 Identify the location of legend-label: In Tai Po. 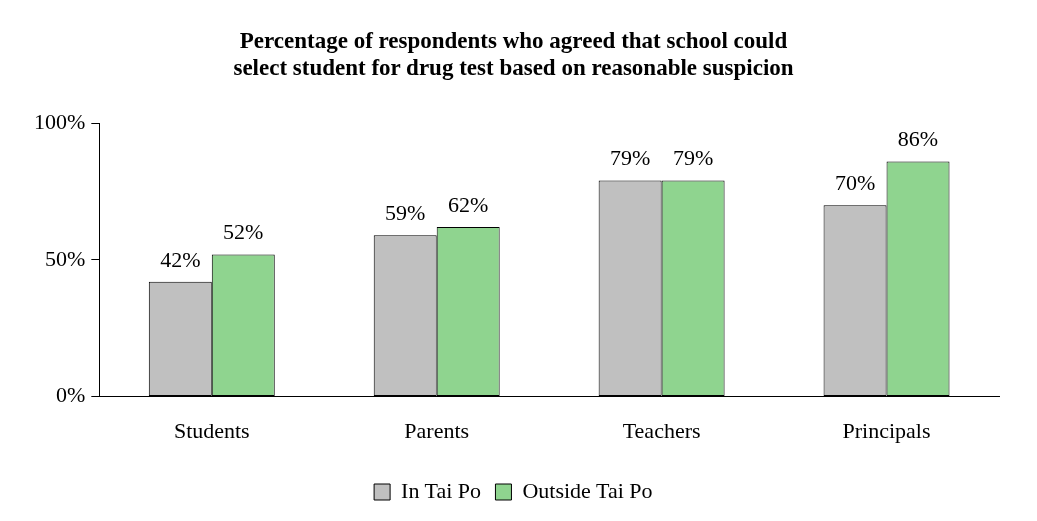
(441, 490).